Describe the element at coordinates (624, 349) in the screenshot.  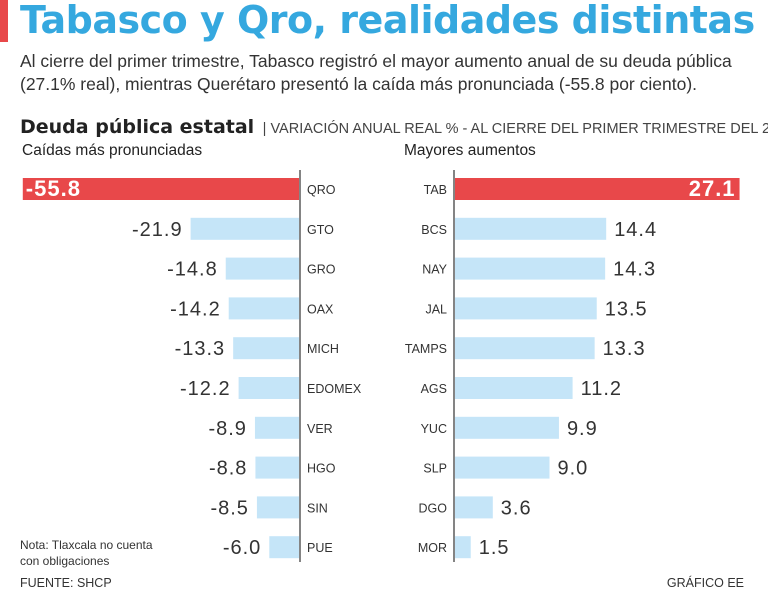
I see `value-label-tamps: 13.3` at that location.